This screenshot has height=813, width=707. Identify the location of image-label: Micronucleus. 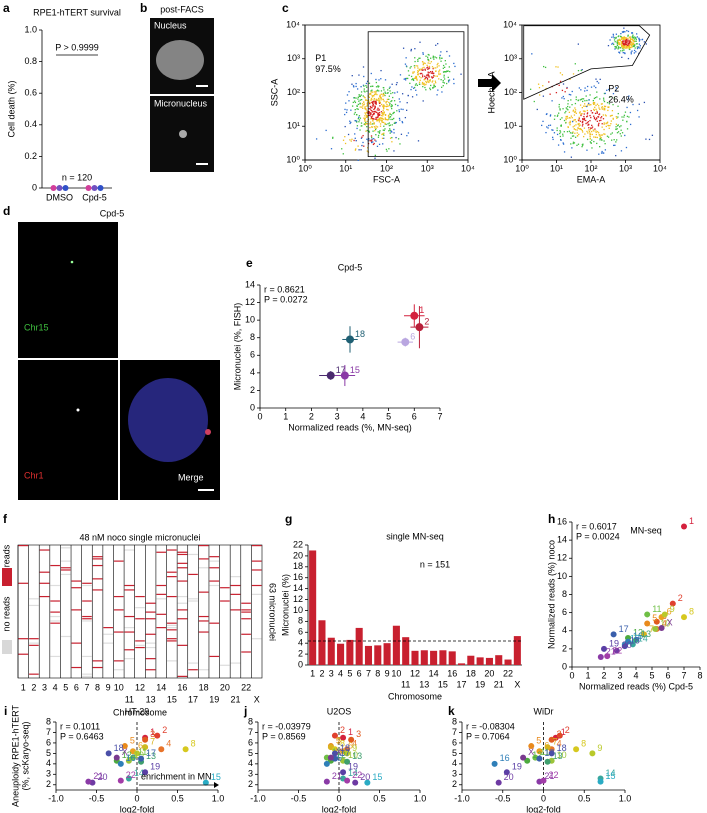
(181, 103).